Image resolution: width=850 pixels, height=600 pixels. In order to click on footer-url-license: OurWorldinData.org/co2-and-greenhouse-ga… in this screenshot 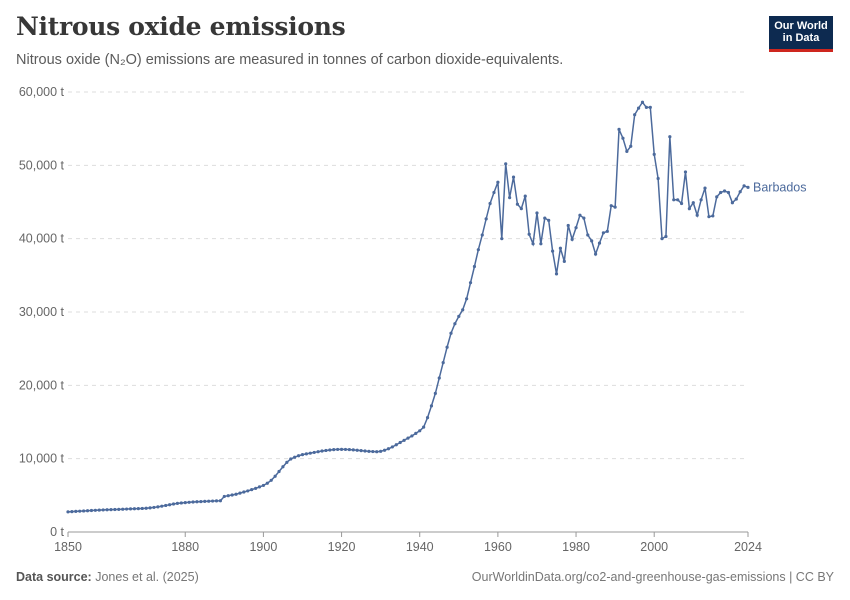, I will do `click(652, 577)`.